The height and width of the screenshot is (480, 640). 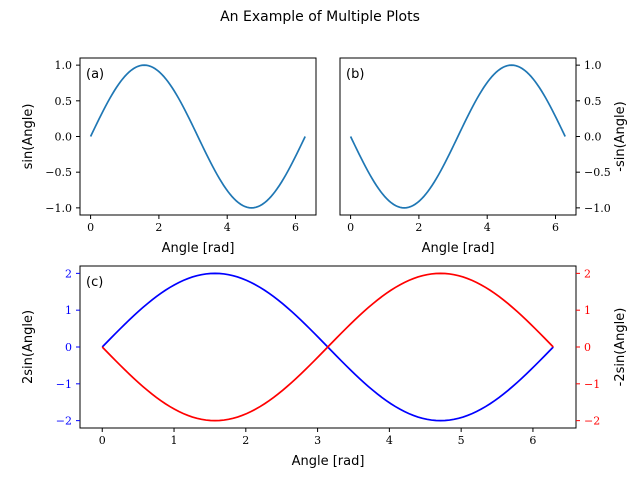 What do you see at coordinates (64, 101) in the screenshot?
I see `panel-a-y-tick-label: 0.5` at bounding box center [64, 101].